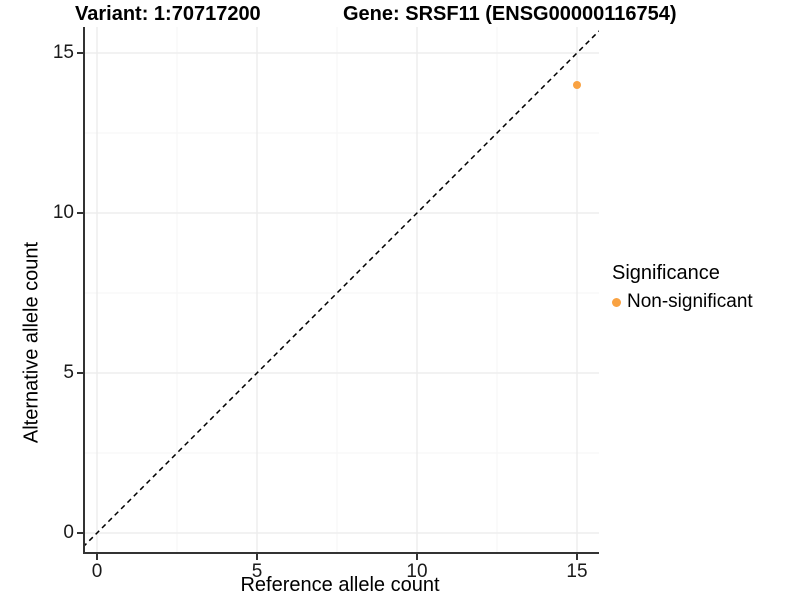 This screenshot has width=800, height=600. Describe the element at coordinates (666, 273) in the screenshot. I see `legend-title: Significance` at that location.